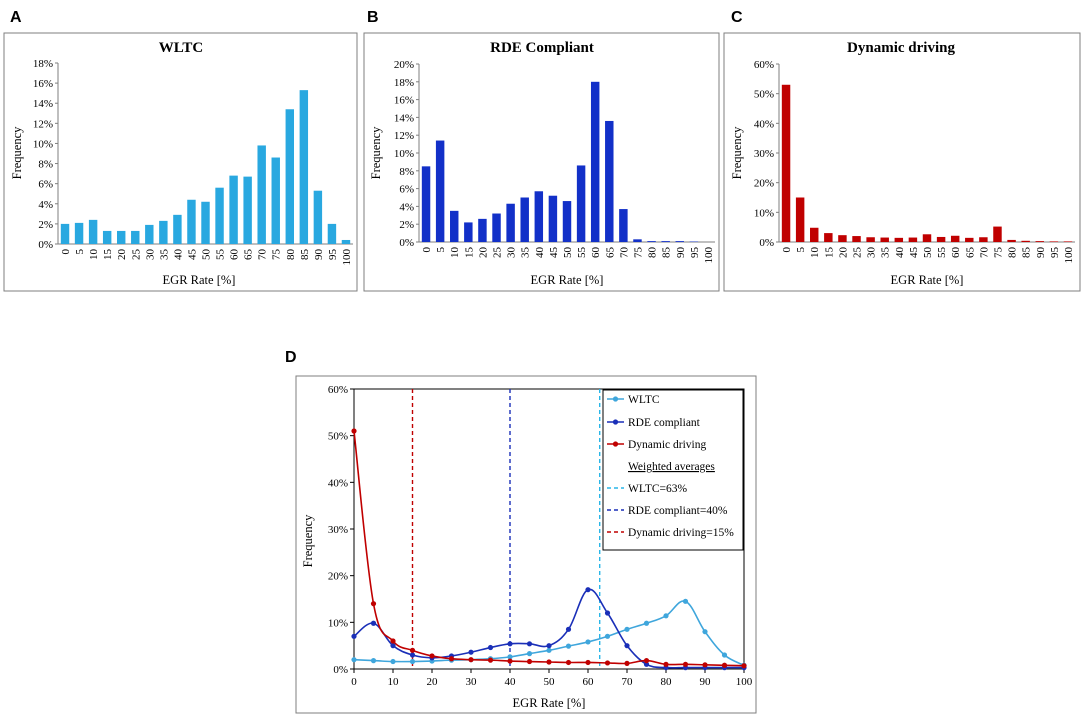 This screenshot has width=1084, height=720. Describe the element at coordinates (338, 577) in the screenshot. I see `chart-d-ytick-label: 20%` at that location.